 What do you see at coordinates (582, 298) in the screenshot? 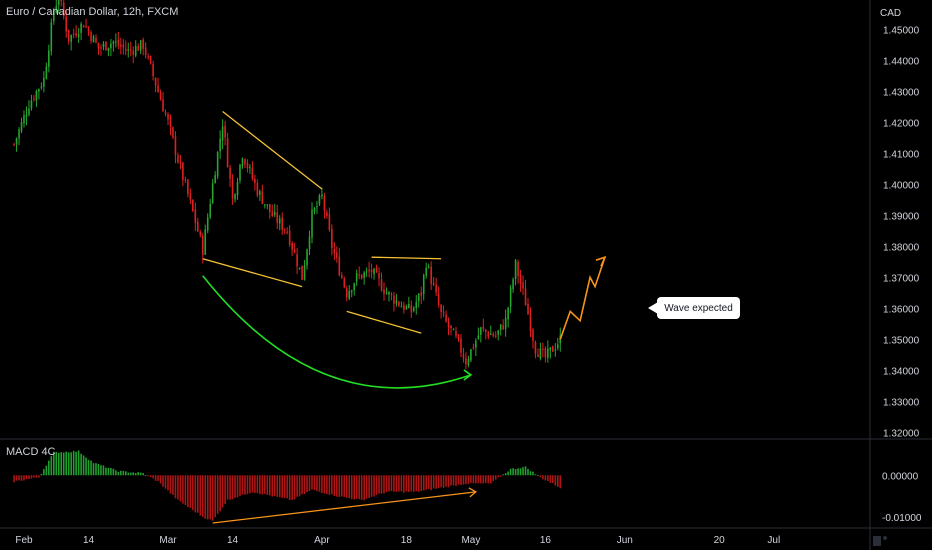
I see `projected-wave-path` at bounding box center [582, 298].